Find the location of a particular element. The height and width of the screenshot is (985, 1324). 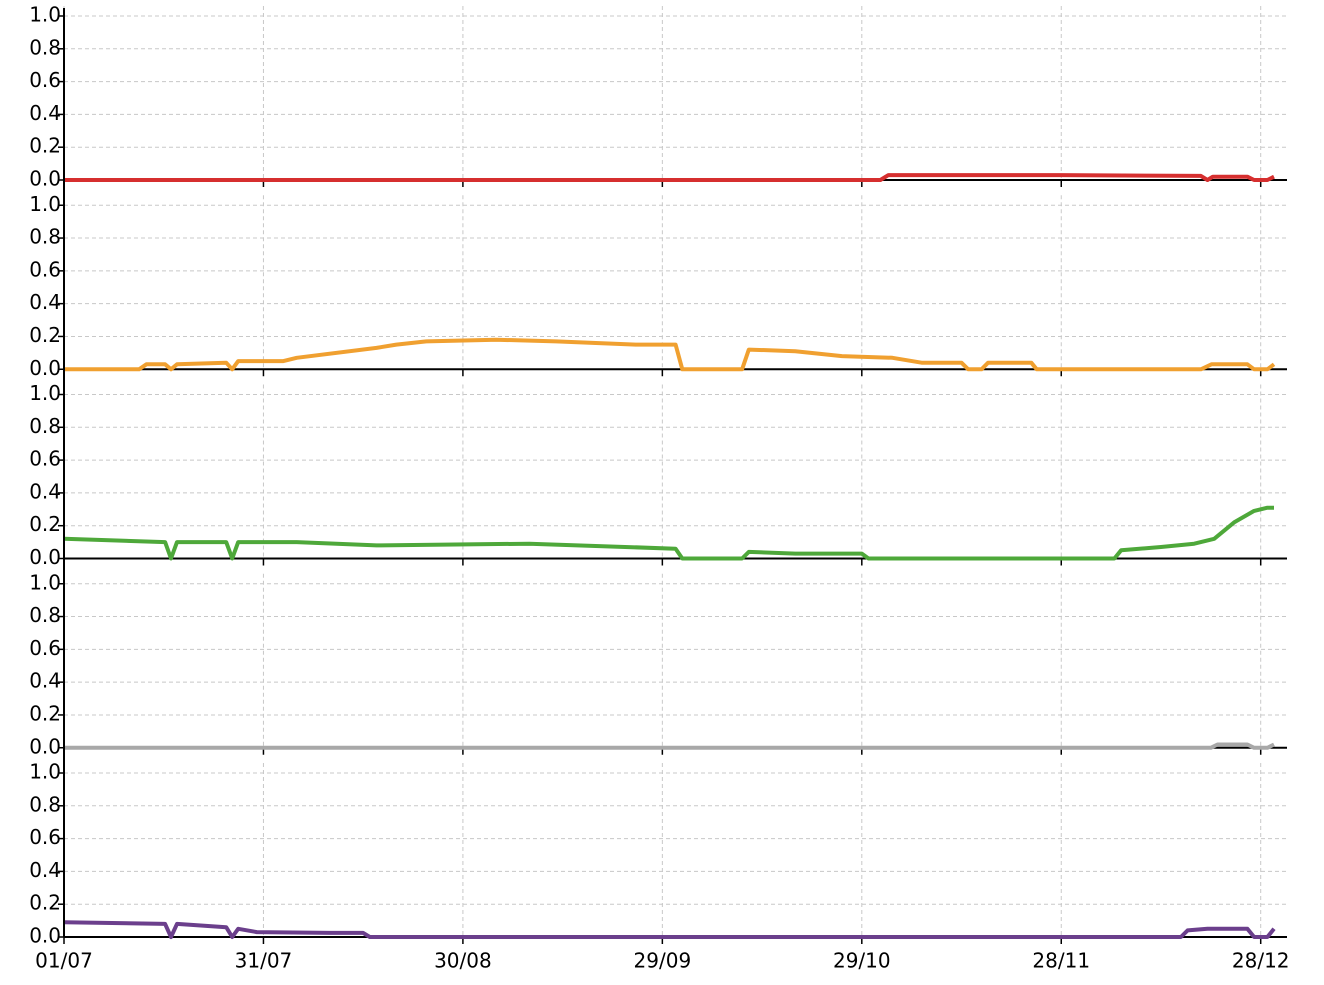

x-tick-label: 28/11 is located at coordinates (1061, 961).